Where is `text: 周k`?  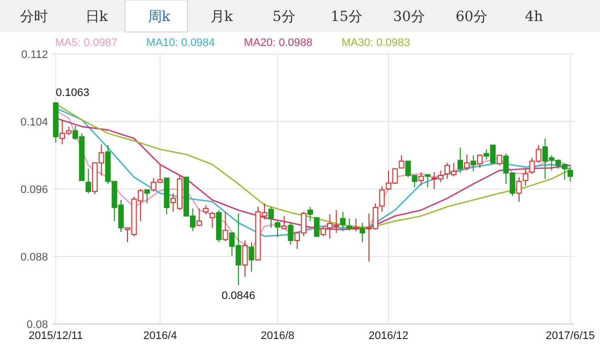
text: 周k is located at coordinates (159, 17).